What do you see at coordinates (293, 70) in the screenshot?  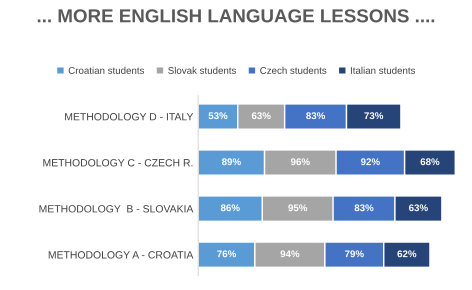 I see `legend-label: Czech students` at bounding box center [293, 70].